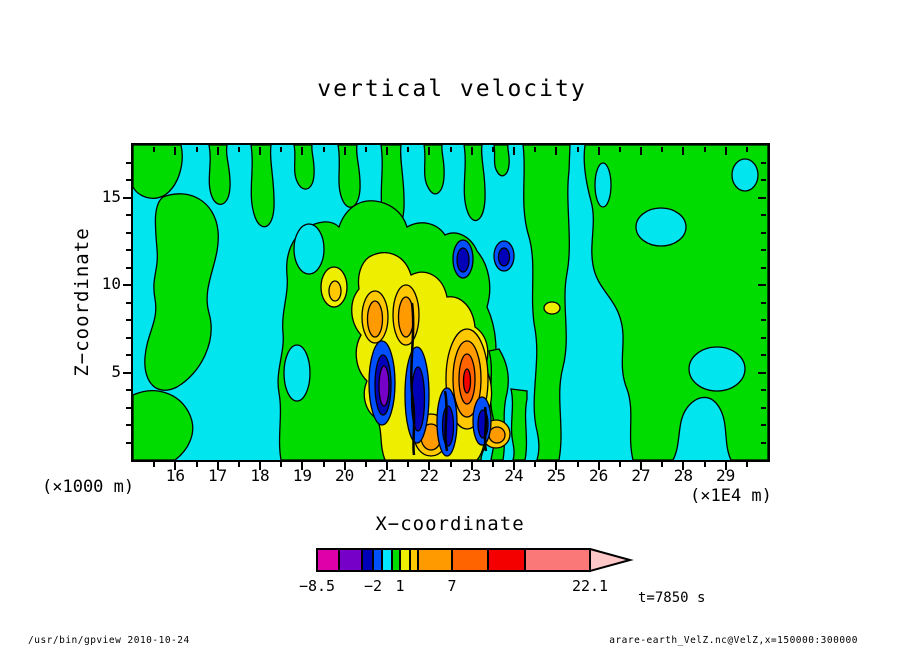  I want to click on chart-title: vertical velocity, so click(452, 89).